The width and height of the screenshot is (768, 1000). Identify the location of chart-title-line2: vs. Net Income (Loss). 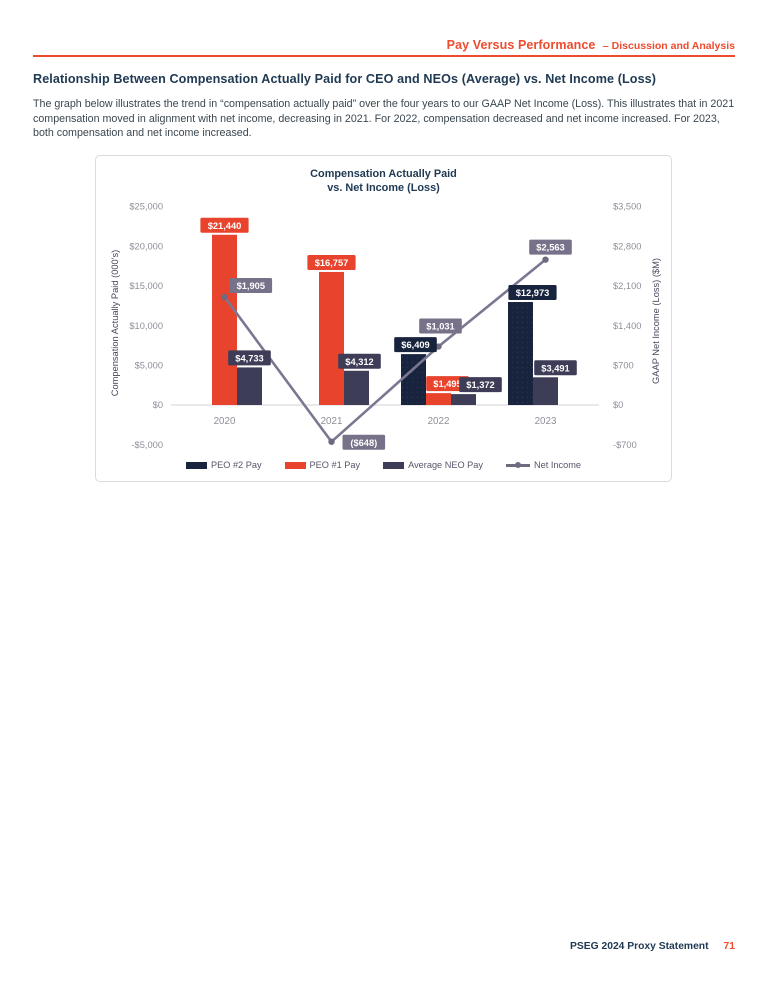
(383, 188).